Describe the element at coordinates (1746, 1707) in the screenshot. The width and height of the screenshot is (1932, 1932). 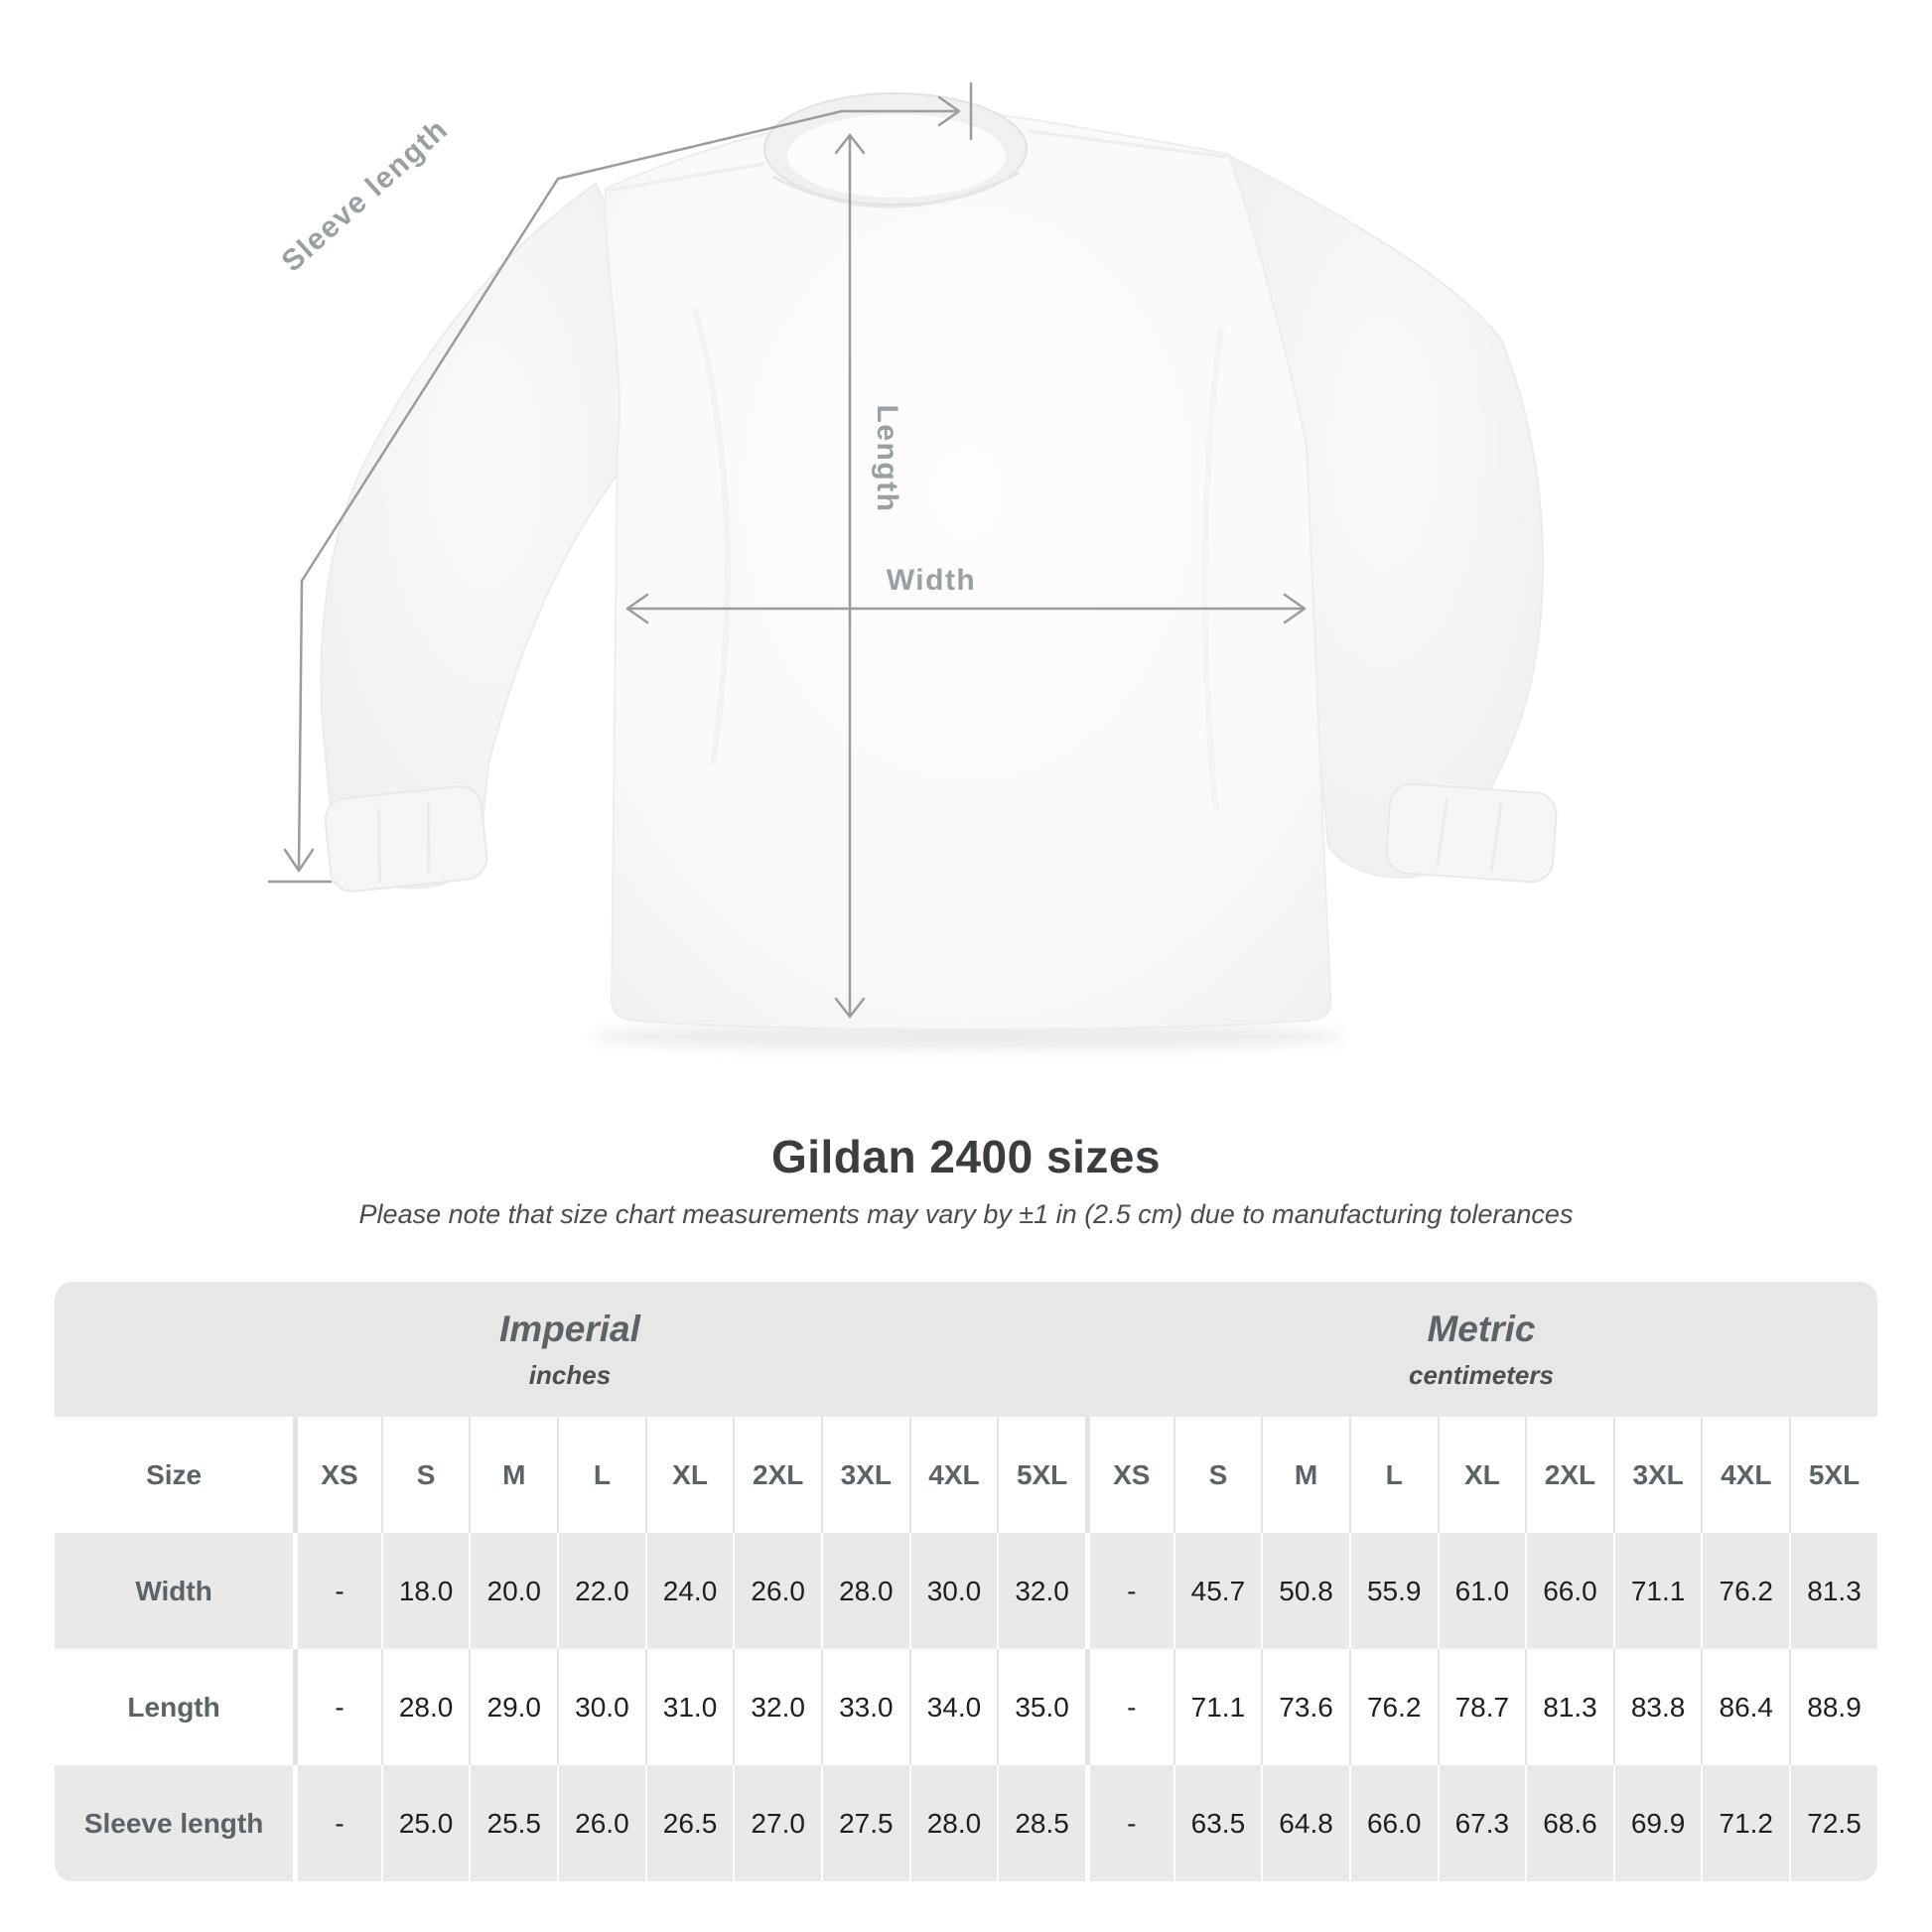
I see `table-cell: 86.4` at that location.